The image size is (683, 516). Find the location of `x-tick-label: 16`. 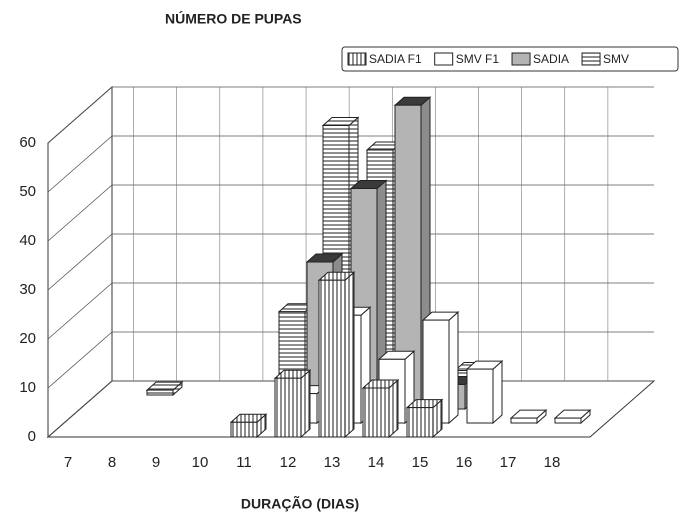

x-tick-label: 16 is located at coordinates (464, 462).